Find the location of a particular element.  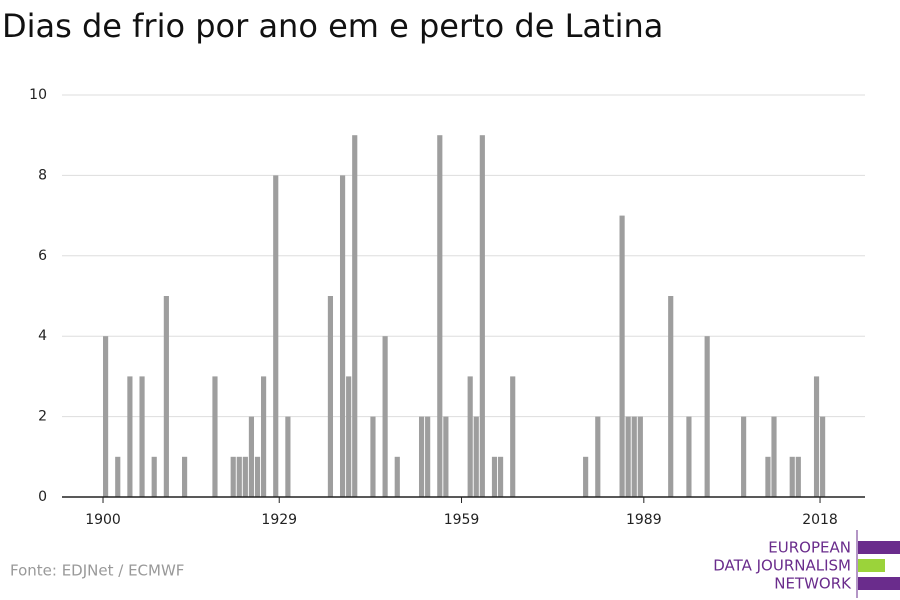

x-tick-label: 1900 is located at coordinates (103, 520).